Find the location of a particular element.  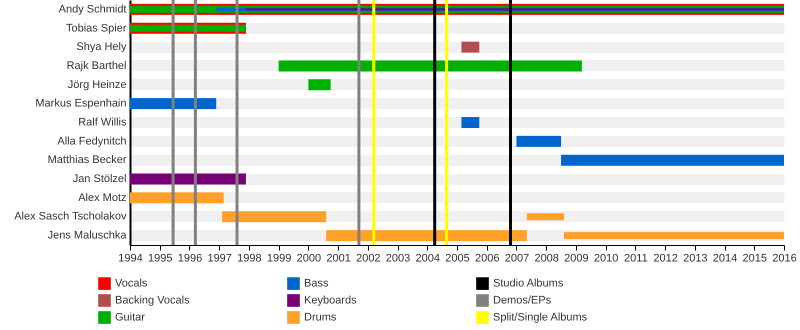

x-tick-label: 2002 is located at coordinates (368, 258).